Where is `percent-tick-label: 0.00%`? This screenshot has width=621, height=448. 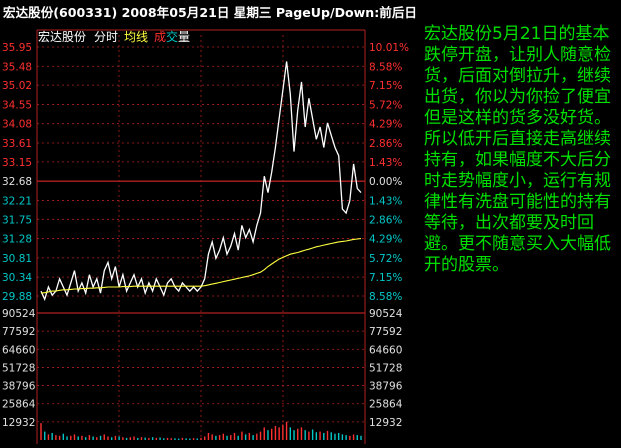
percent-tick-label: 0.00% is located at coordinates (385, 182).